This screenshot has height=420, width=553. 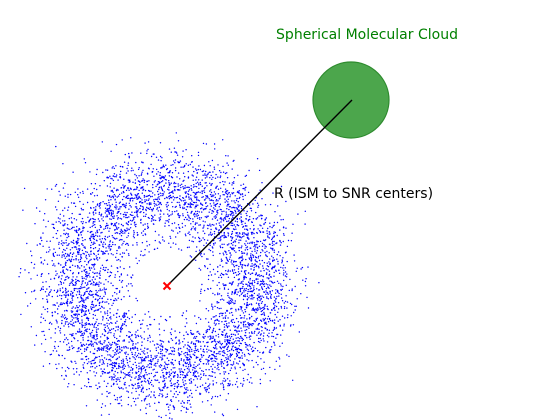 I want to click on cloud-title: Spherical Molecular Cloud, so click(x=367, y=35).